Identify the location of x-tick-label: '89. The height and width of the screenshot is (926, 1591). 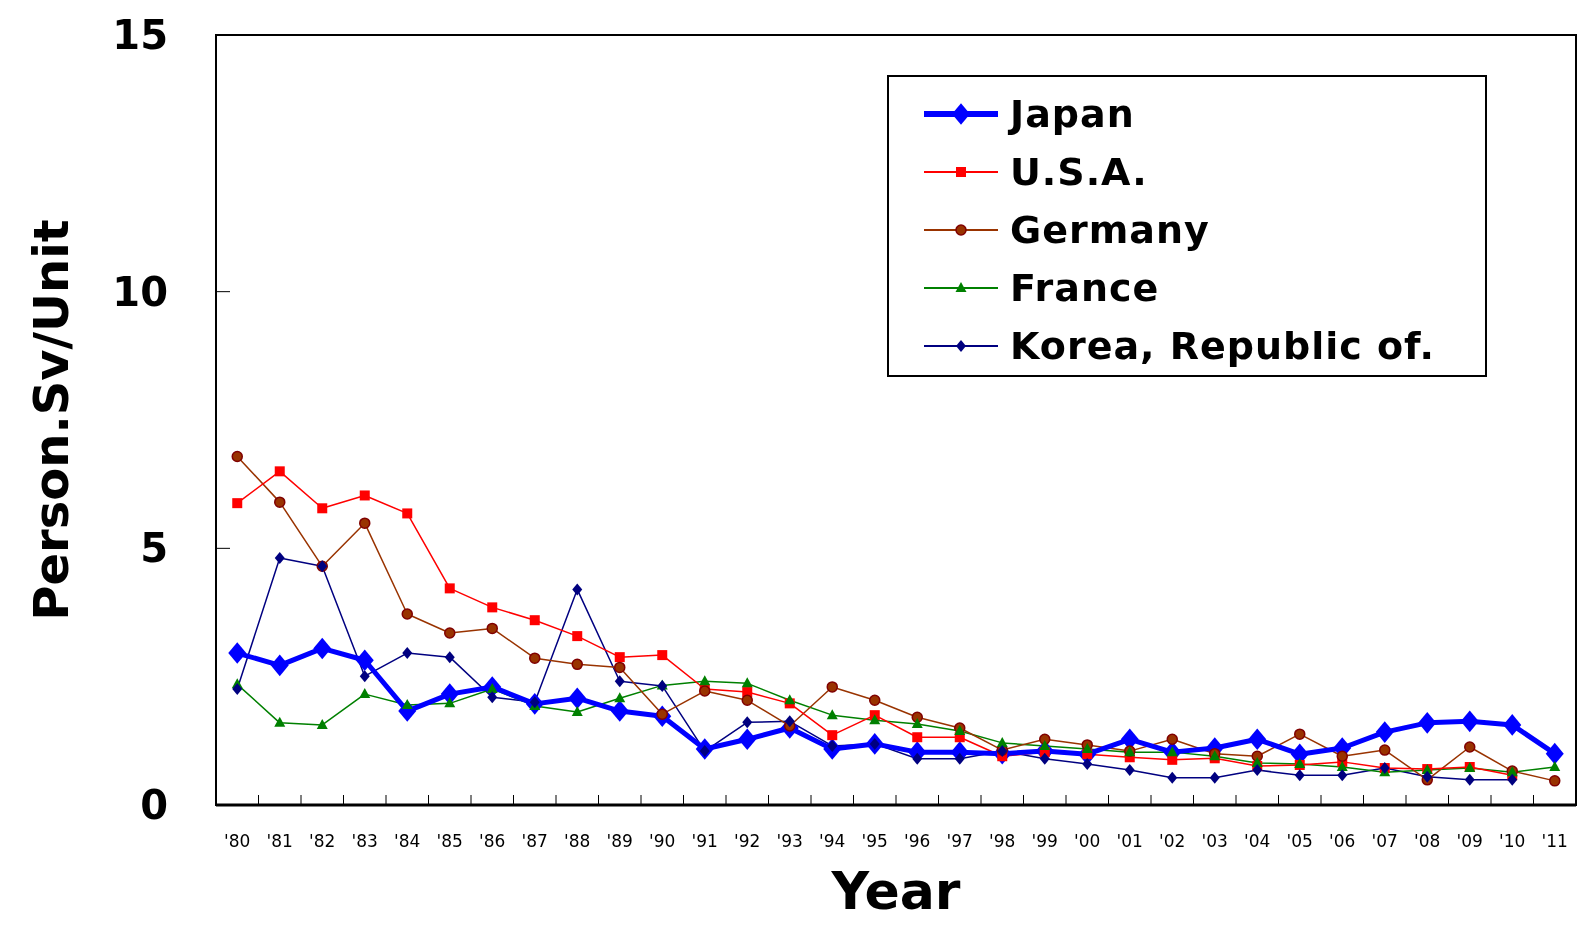
(619, 841).